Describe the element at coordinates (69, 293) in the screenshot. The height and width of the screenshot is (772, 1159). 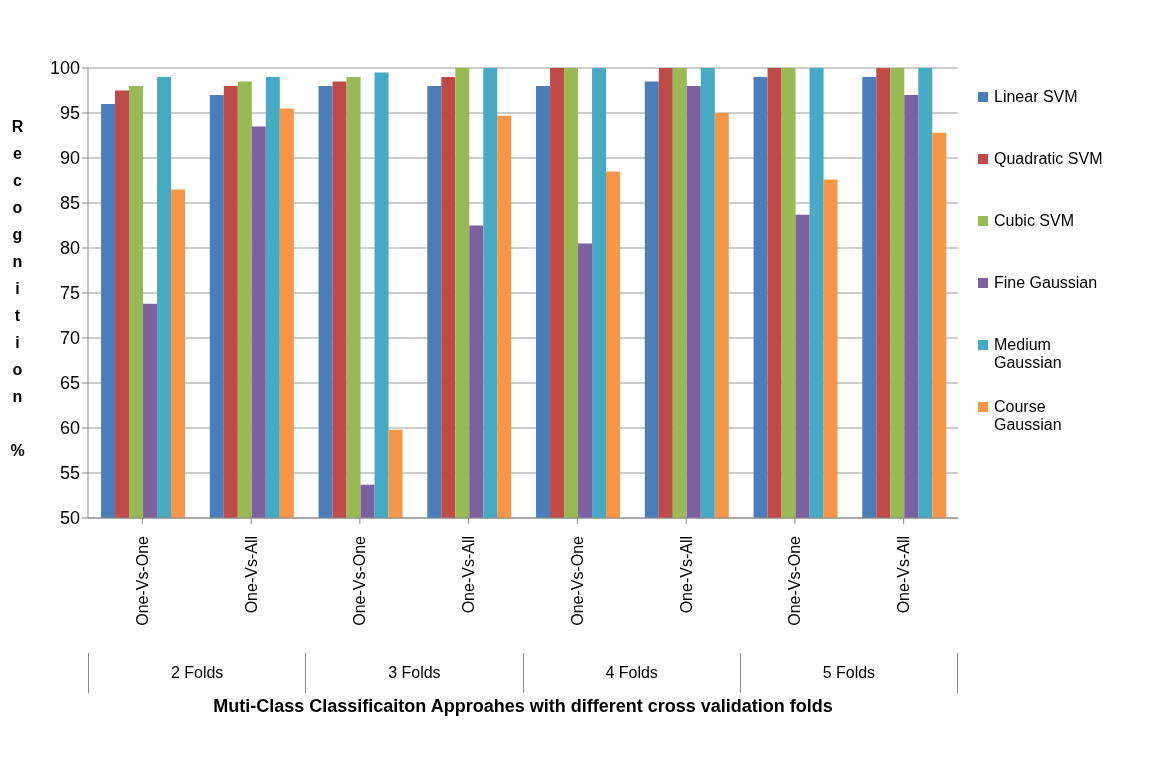
I see `y-tick-label: 75` at that location.